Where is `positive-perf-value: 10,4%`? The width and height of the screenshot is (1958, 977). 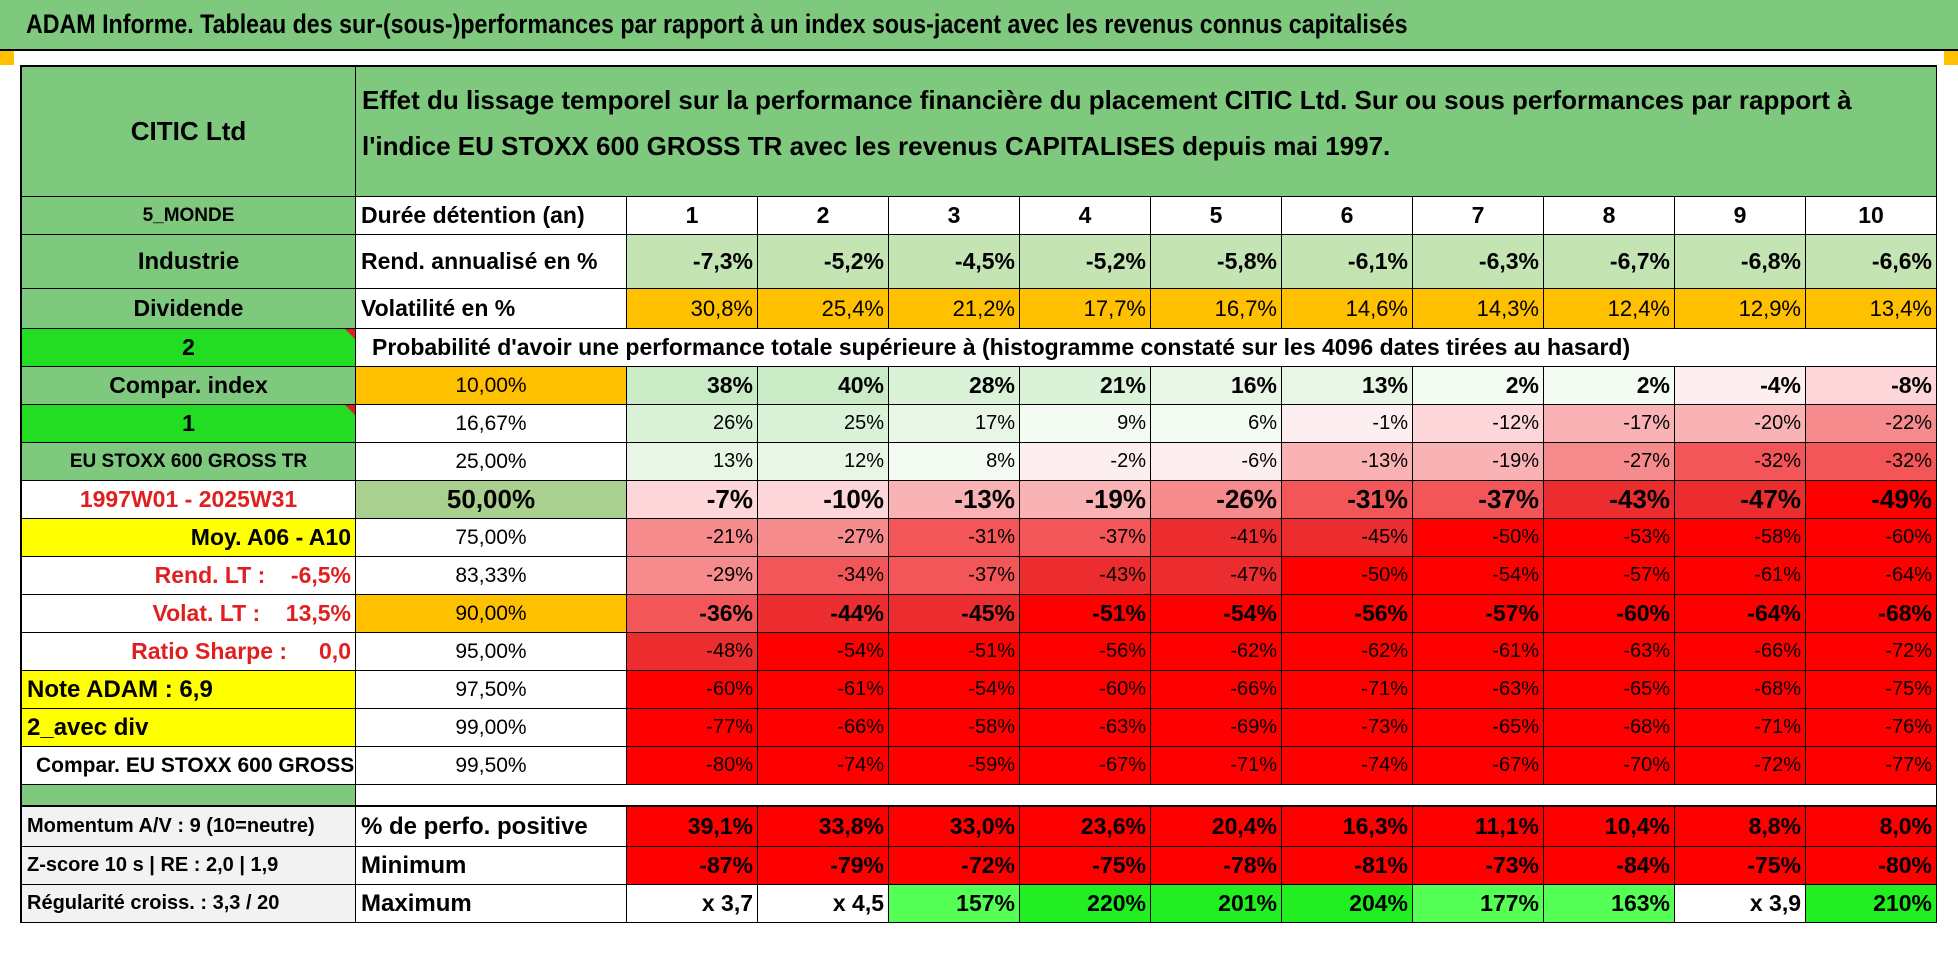
positive-perf-value: 10,4% is located at coordinates (1609, 827).